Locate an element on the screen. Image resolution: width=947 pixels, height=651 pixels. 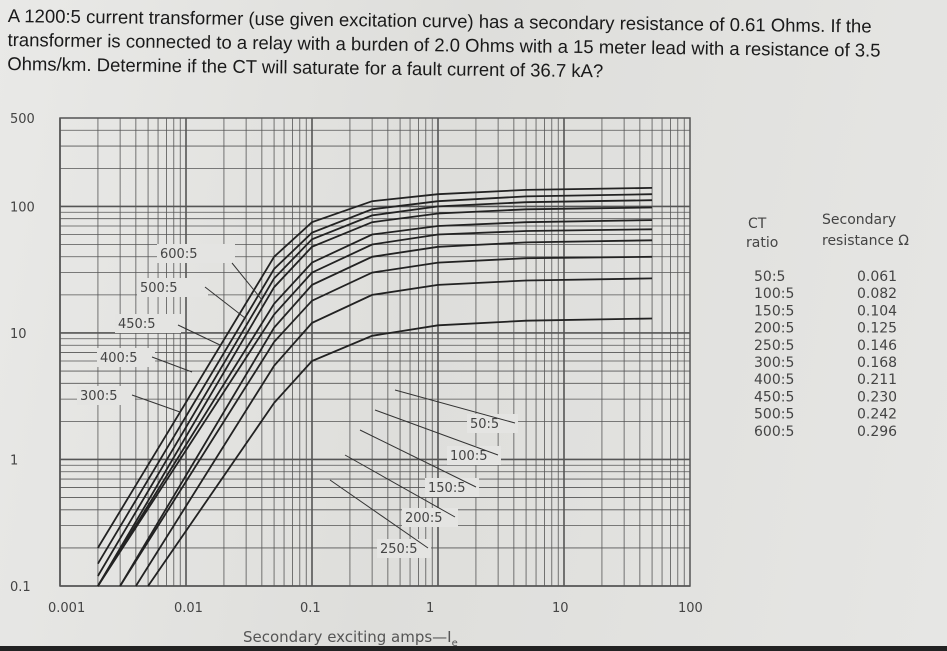
table-secondary-resistance: 0.230 is located at coordinates (877, 397).